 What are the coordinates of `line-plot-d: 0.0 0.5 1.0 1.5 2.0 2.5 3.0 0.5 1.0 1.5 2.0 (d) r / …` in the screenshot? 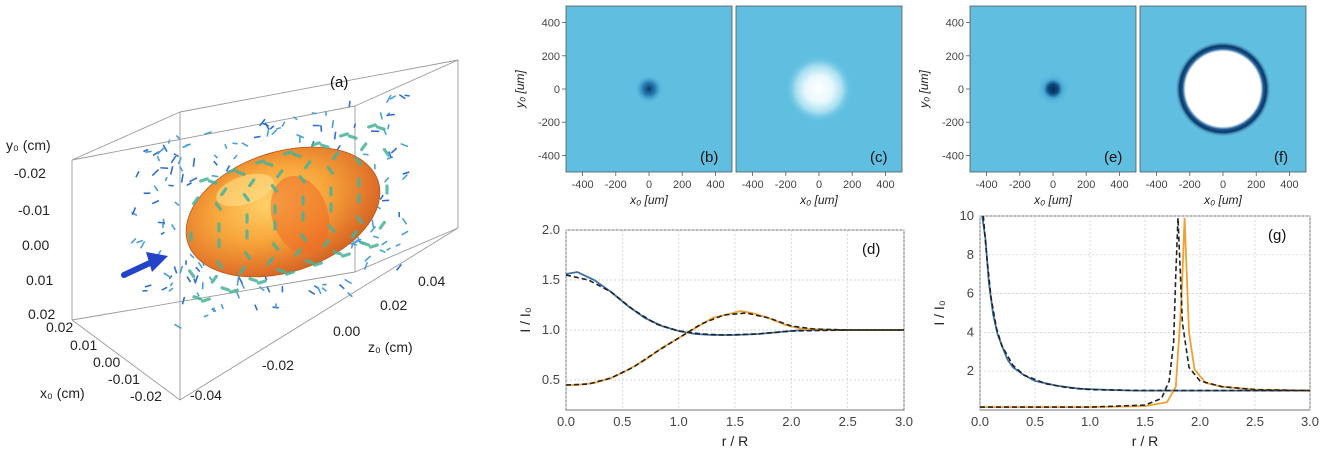 It's located at (715, 335).